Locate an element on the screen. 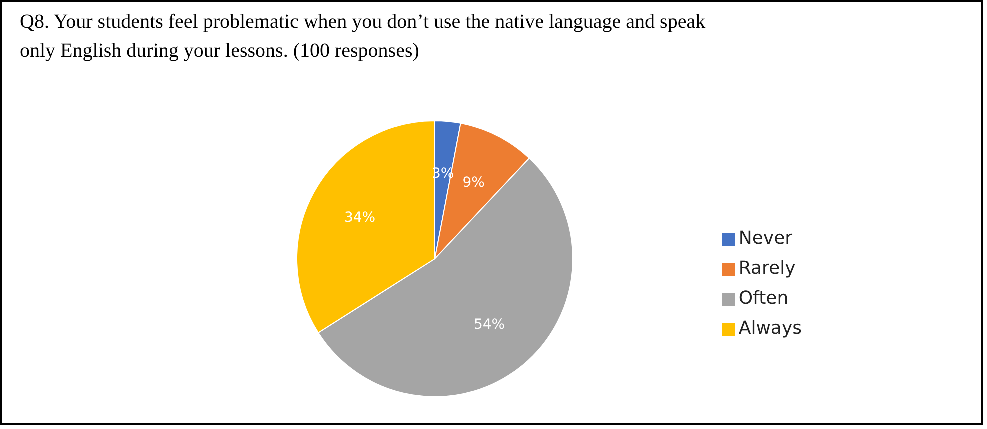 This screenshot has width=987, height=429. legend-label: Never is located at coordinates (765, 238).